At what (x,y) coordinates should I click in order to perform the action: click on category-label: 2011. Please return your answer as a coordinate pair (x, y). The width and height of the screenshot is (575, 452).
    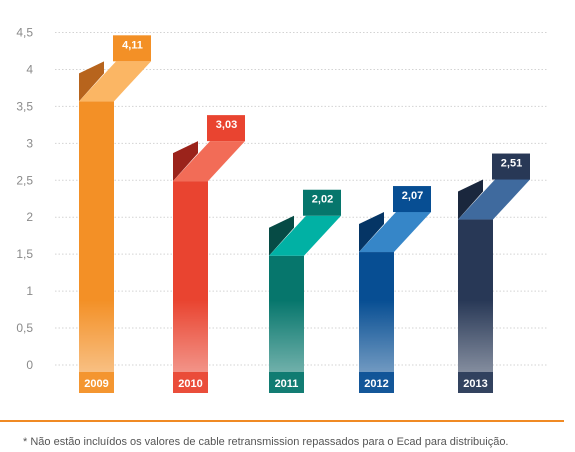
    Looking at the image, I should click on (287, 384).